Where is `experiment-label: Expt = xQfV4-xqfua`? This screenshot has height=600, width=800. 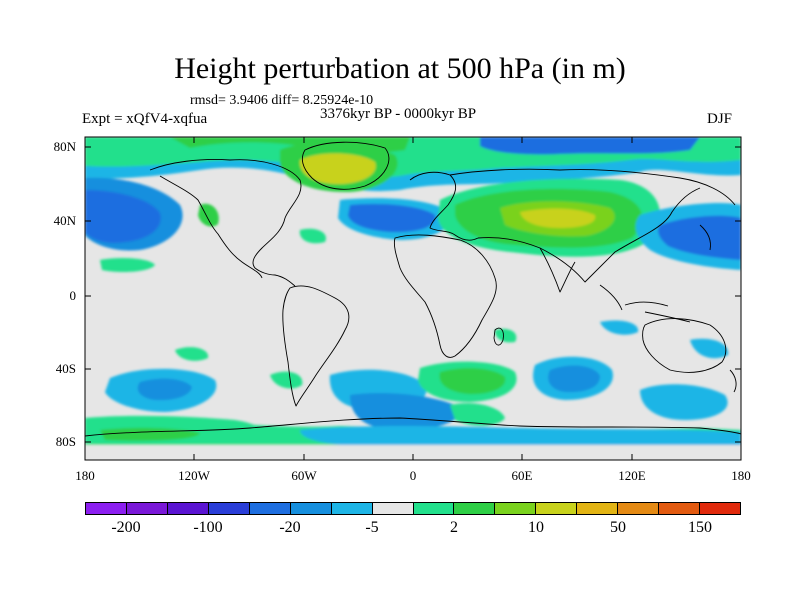
experiment-label: Expt = xQfV4-xqfua is located at coordinates (145, 119).